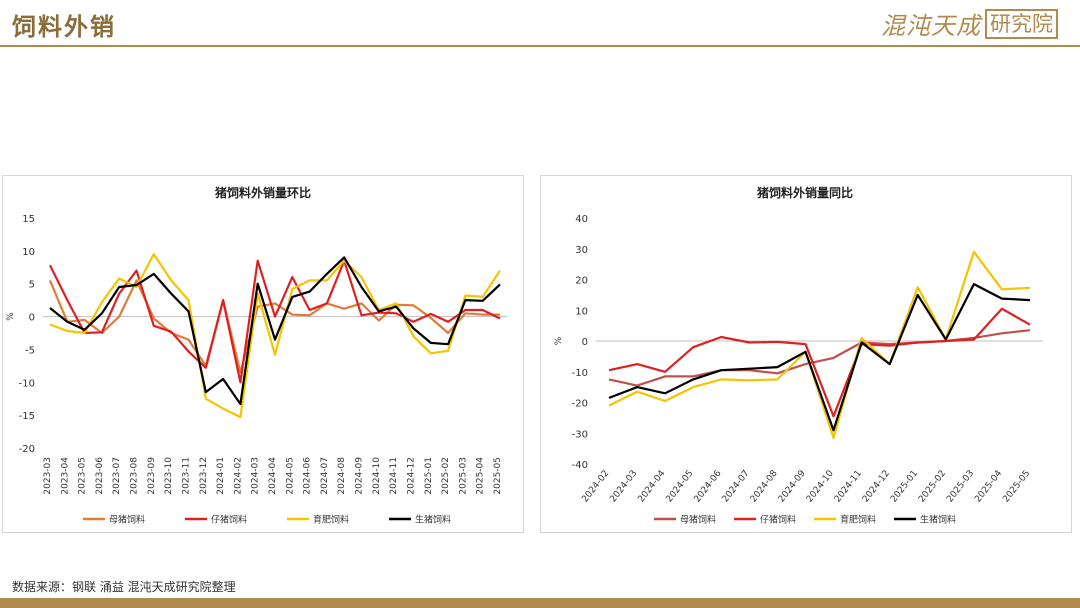 The height and width of the screenshot is (608, 1080). Describe the element at coordinates (540, 23) in the screenshot. I see `header-bar: 饲料外销 混沌天成 研究院` at that location.